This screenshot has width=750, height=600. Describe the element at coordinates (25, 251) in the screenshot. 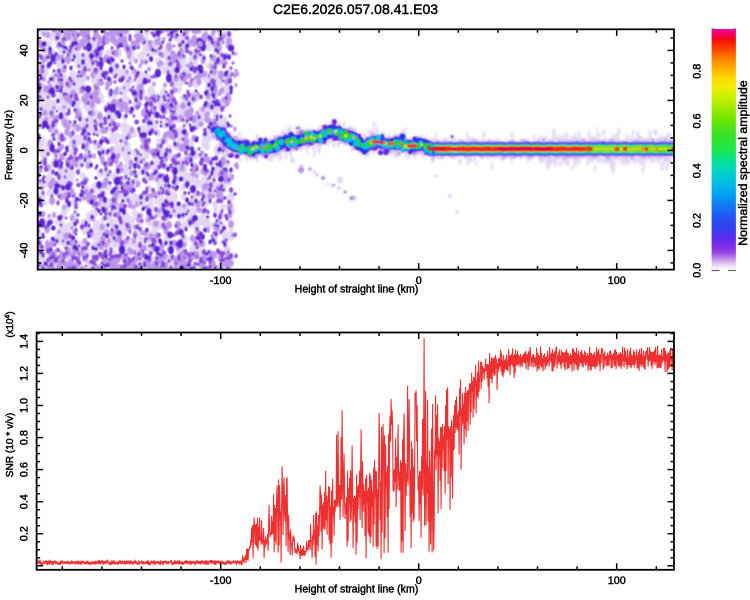

I see `svg-text: -40` at that location.